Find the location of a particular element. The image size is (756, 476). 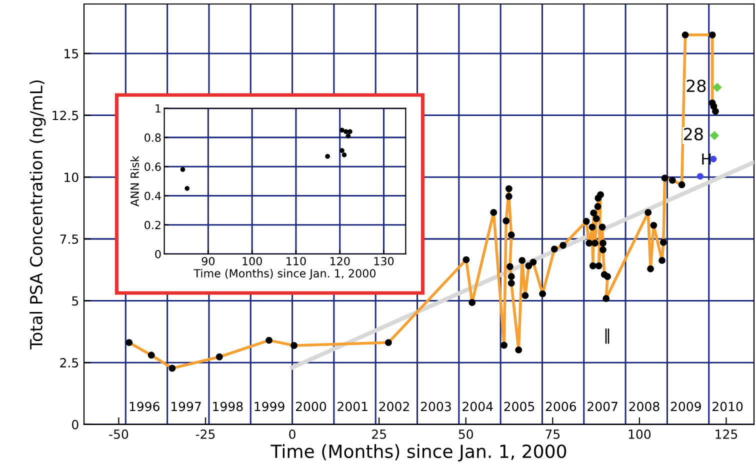

annotation: 2002 is located at coordinates (394, 407).